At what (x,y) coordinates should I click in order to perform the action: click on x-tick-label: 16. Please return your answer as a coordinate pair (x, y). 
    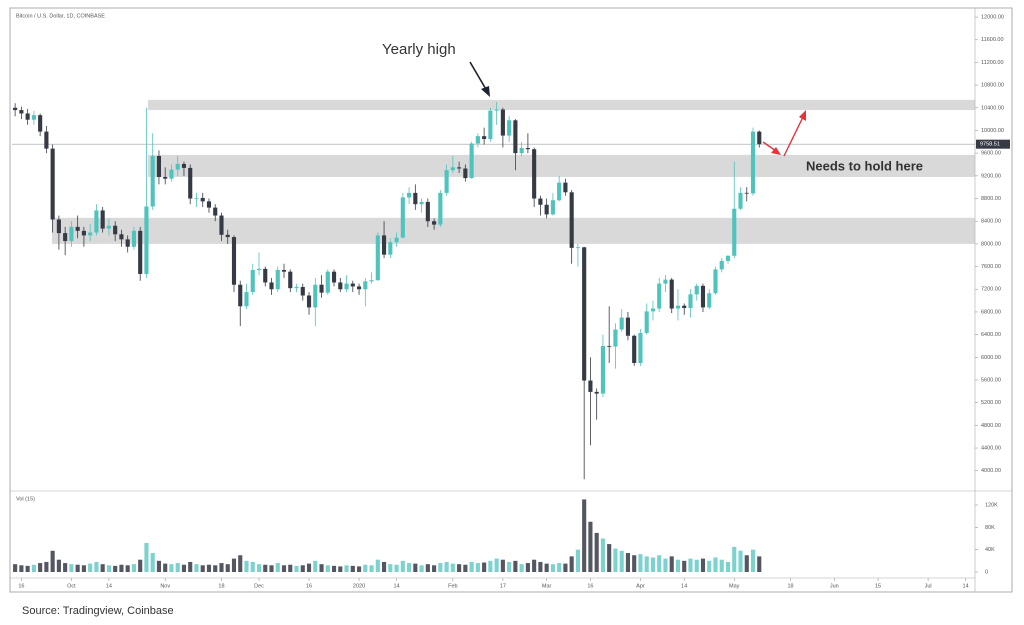
    Looking at the image, I should click on (309, 586).